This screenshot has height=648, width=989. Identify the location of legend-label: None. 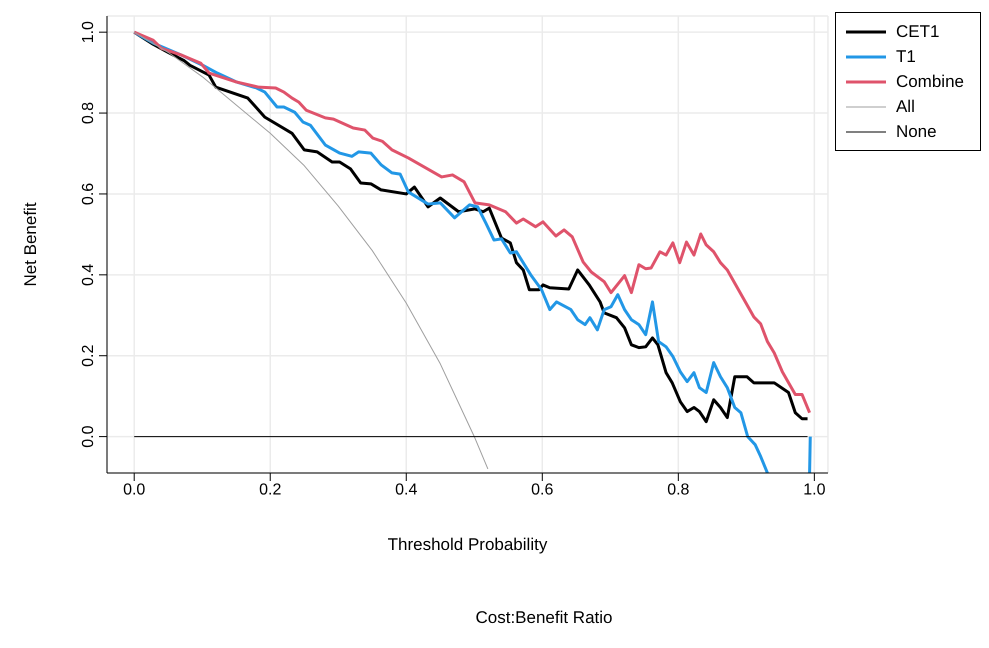
(916, 132).